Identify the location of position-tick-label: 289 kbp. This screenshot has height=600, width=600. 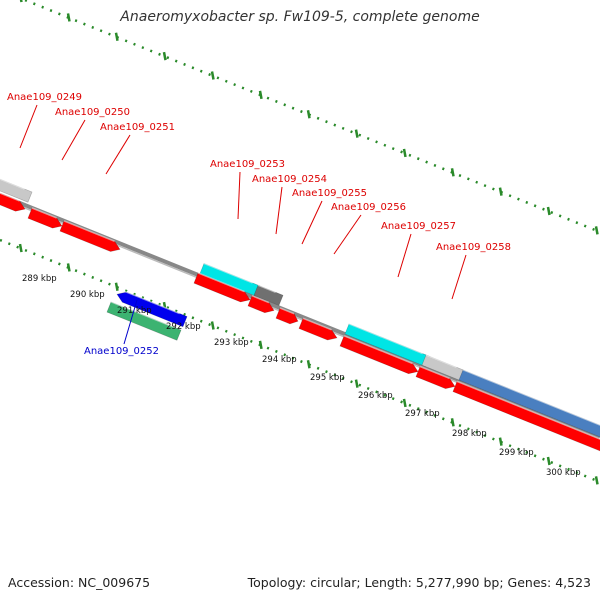
(39, 279).